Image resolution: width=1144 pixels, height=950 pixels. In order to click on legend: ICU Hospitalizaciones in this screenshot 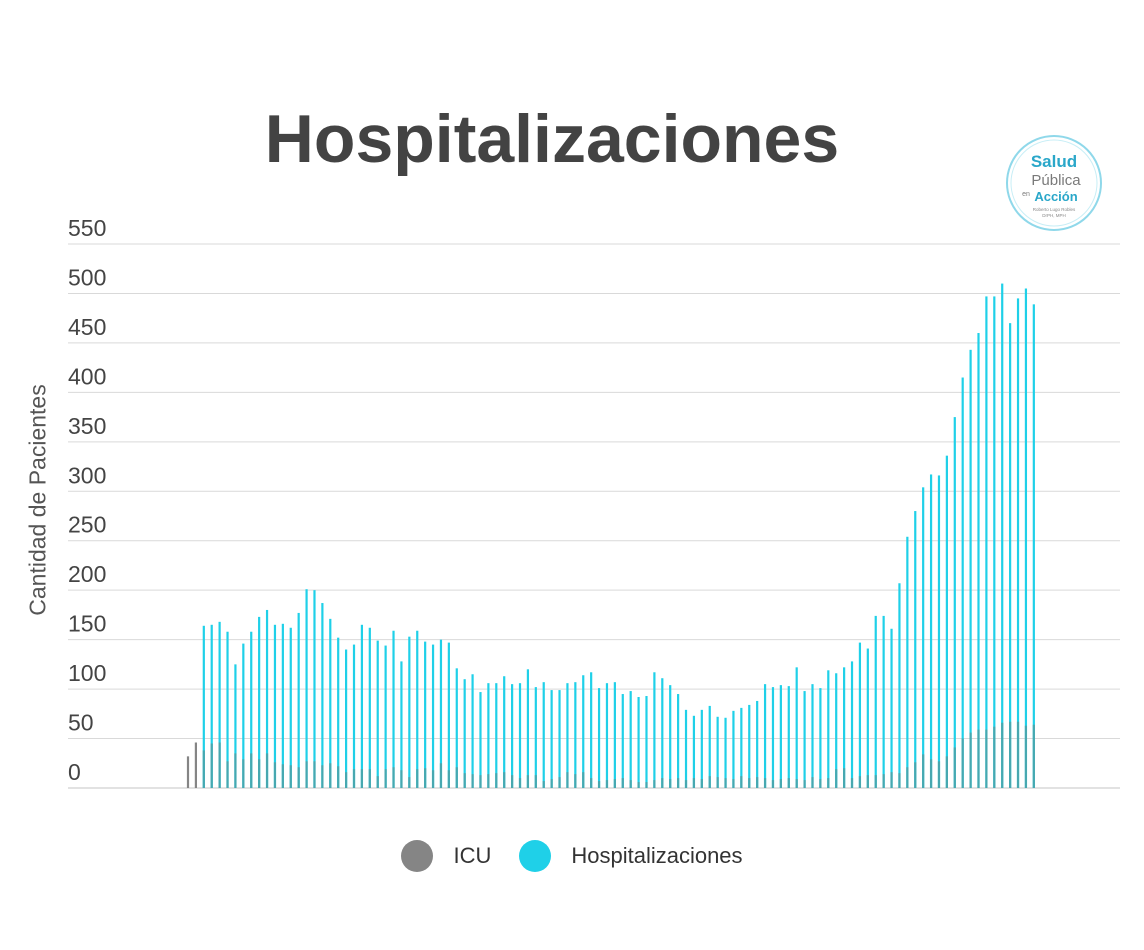, I will do `click(572, 856)`.